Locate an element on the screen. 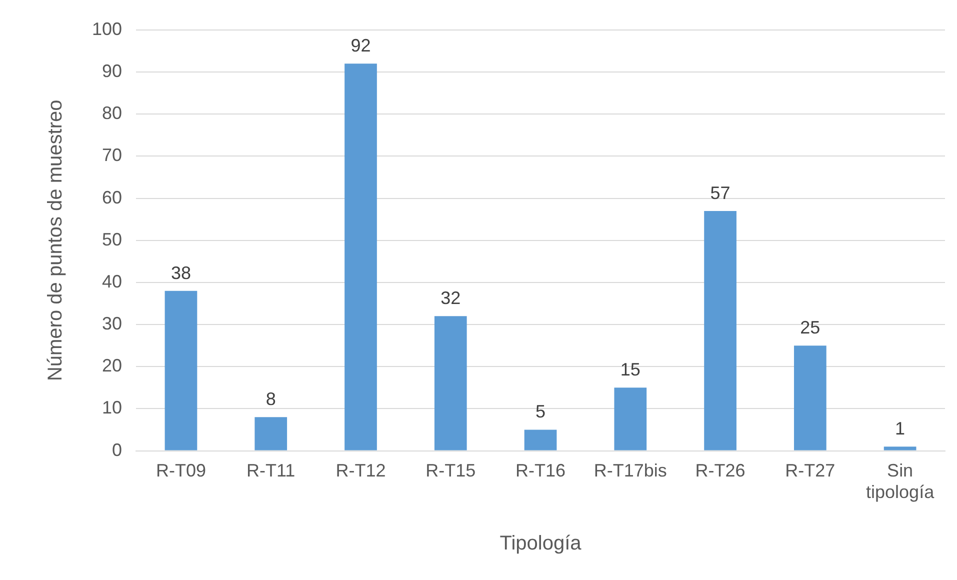  y-tick-label: 100 is located at coordinates (107, 28).